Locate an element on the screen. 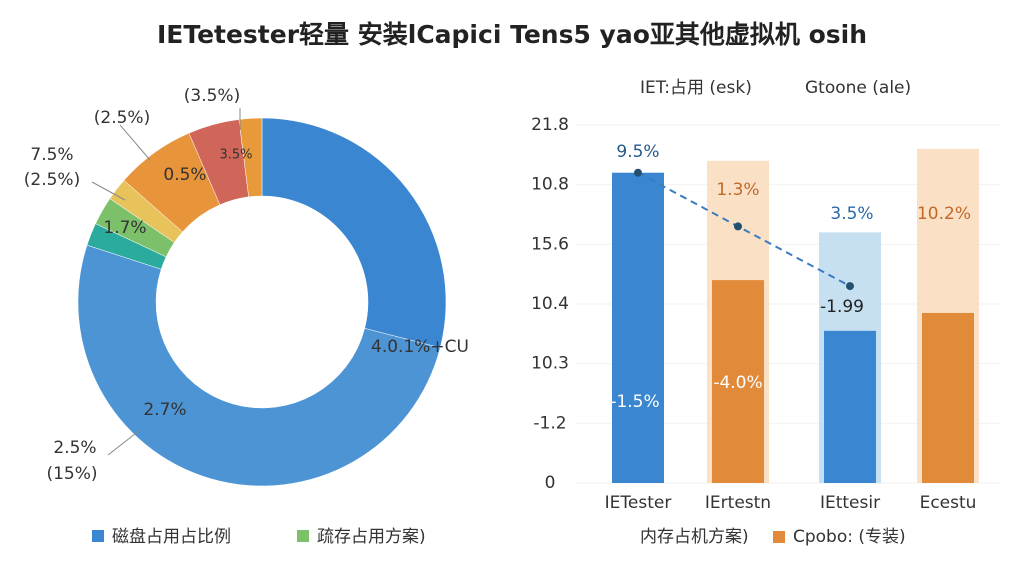  subtitle: IET:占用 (esk) is located at coordinates (696, 88).